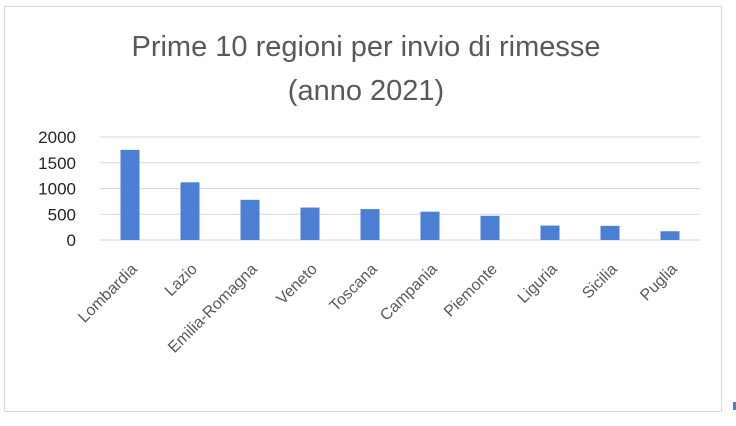  I want to click on x-tick-label: Sicilia, so click(600, 282).